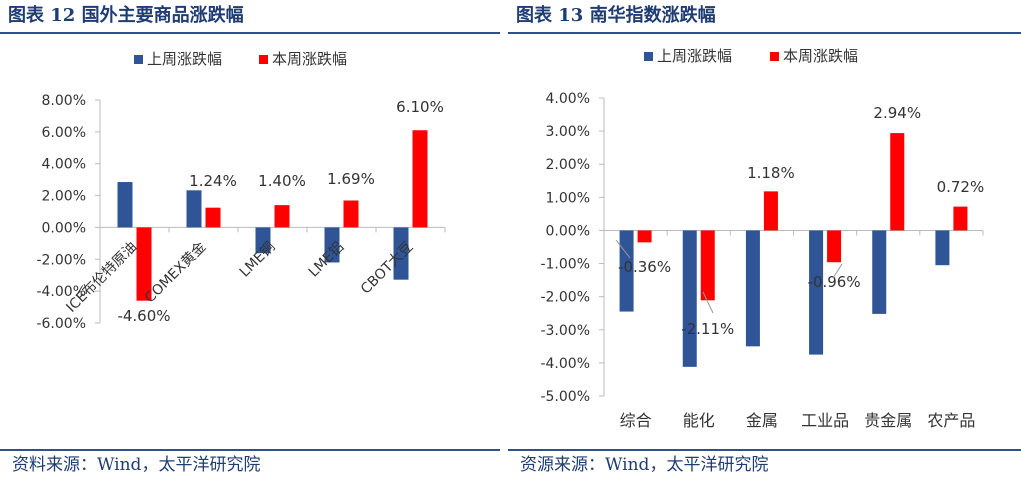  What do you see at coordinates (825, 420) in the screenshot?
I see `category-label-4: 工业品` at bounding box center [825, 420].